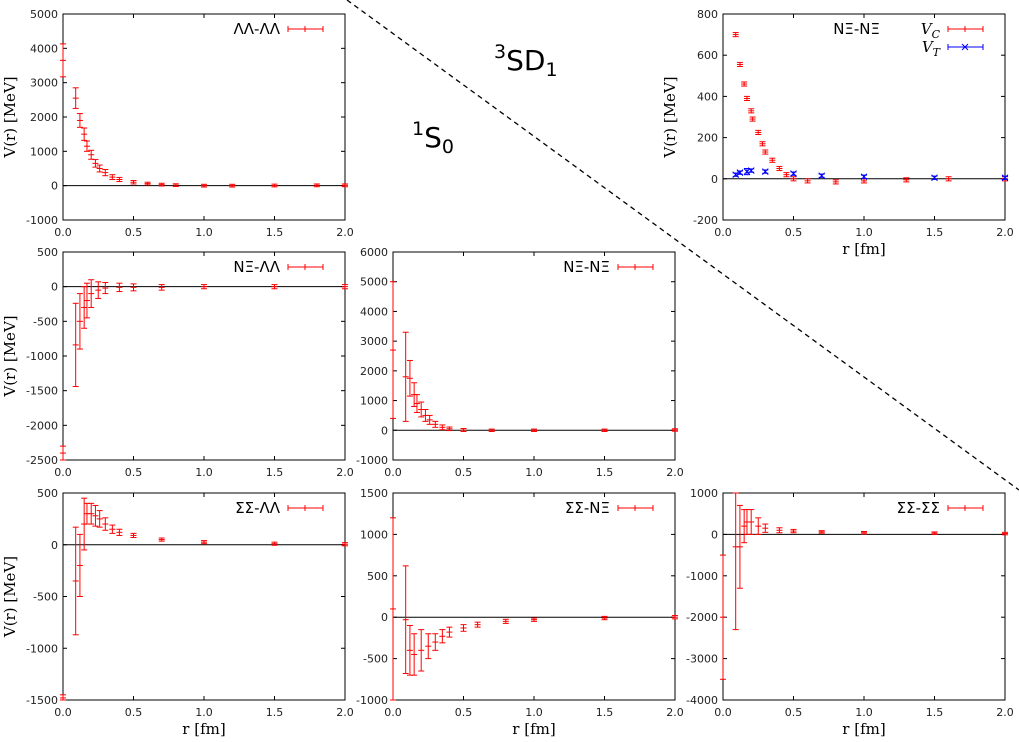  What do you see at coordinates (918, 508) in the screenshot?
I see `legend-label: ΣΣ-ΣΣ` at bounding box center [918, 508].